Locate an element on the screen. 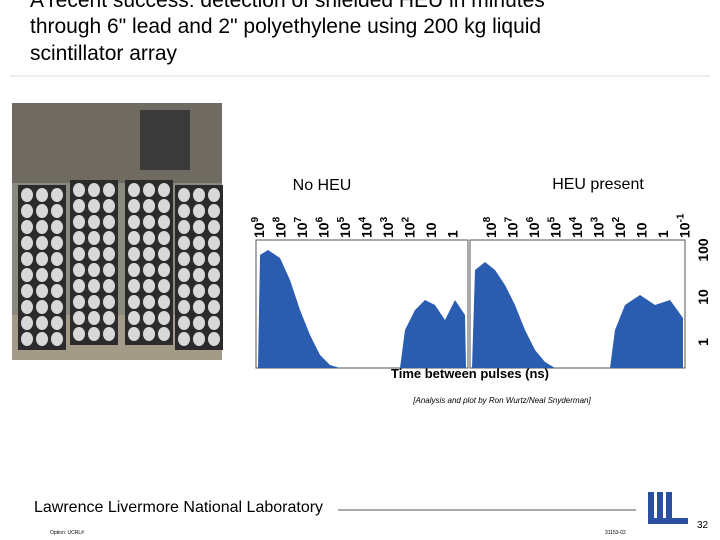 This screenshot has width=720, height=540. top-tick-label: 108 is located at coordinates (280, 227).